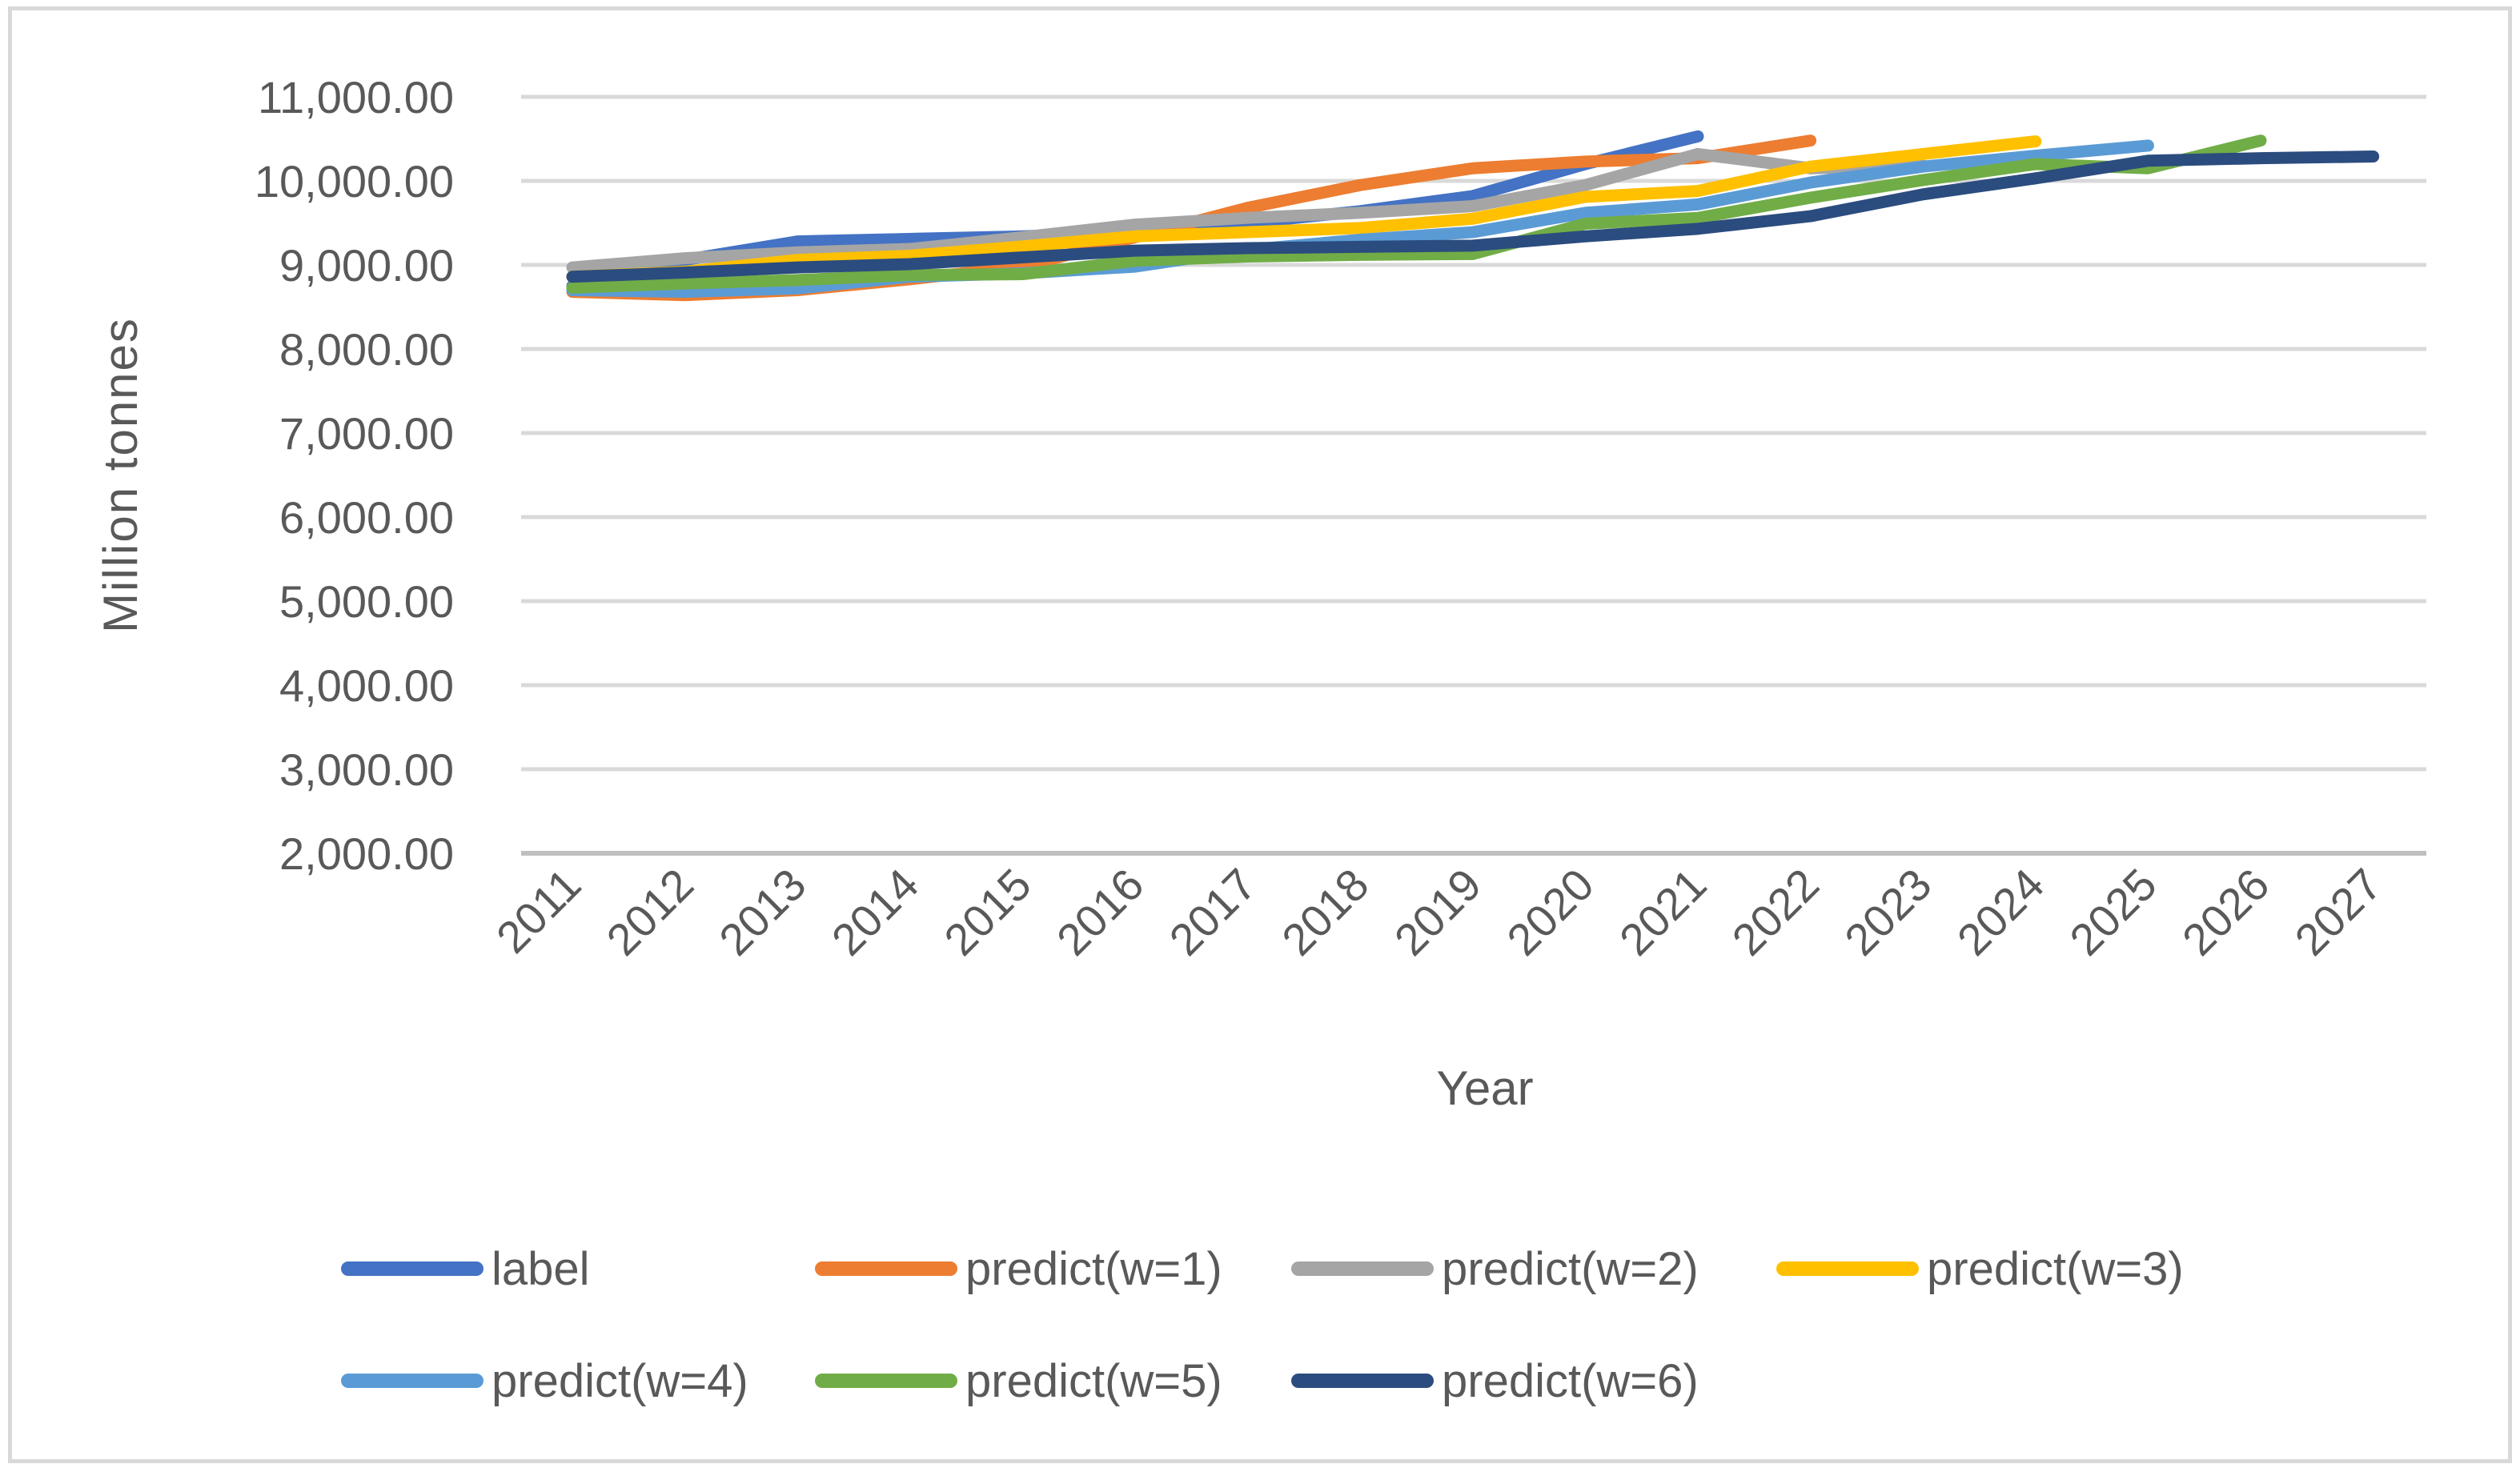 The width and height of the screenshot is (2520, 1480). Describe the element at coordinates (1888, 912) in the screenshot. I see `x-tick-label: 2023` at that location.